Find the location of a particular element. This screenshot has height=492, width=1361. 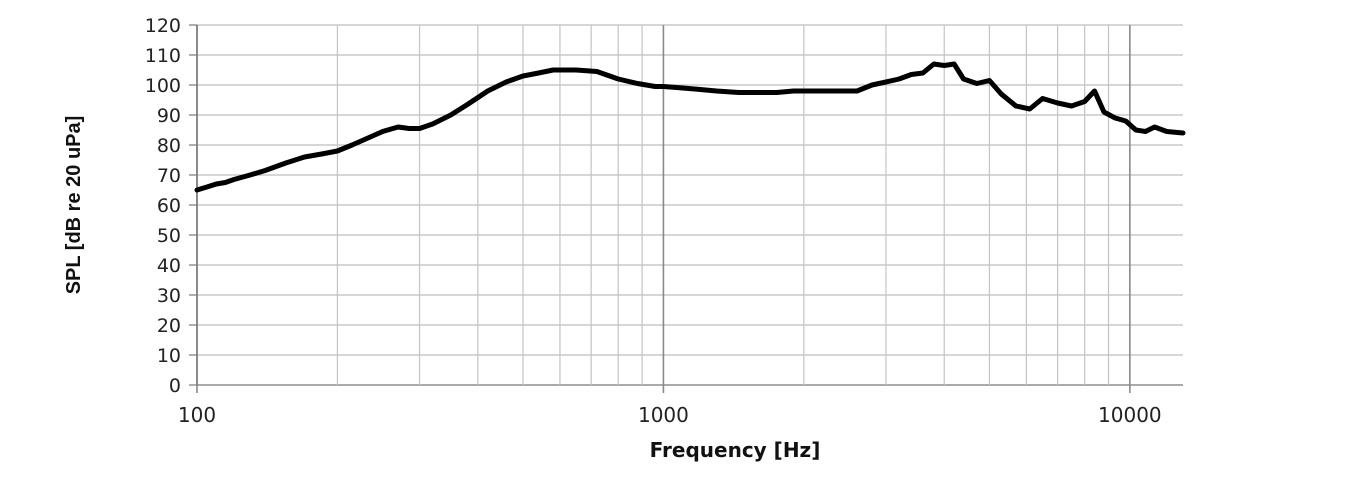

y-tick-label: 80 is located at coordinates (169, 146).